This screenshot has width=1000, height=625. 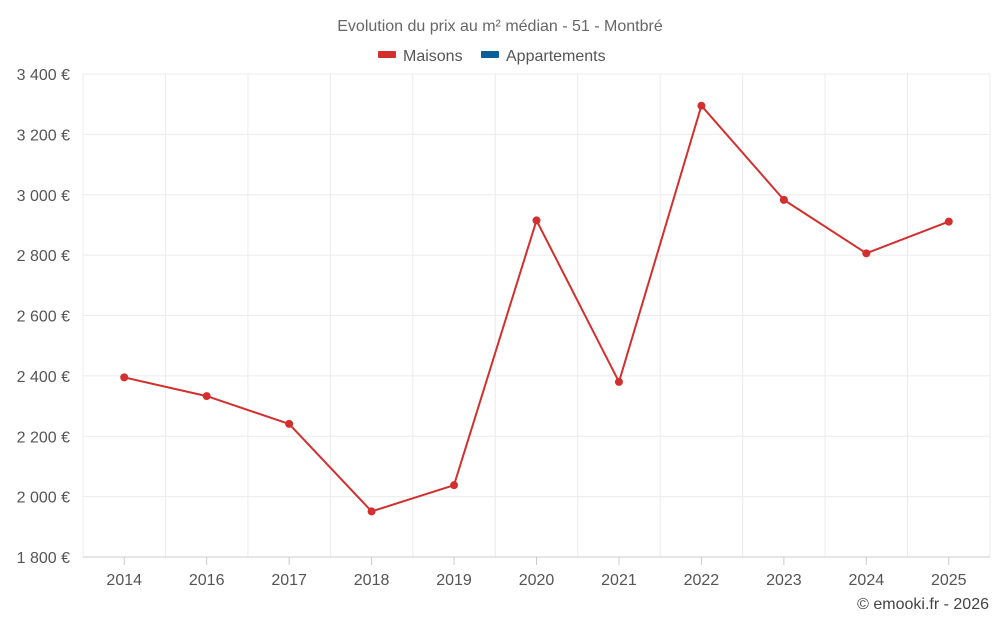 I want to click on data-point-maisons-2023, so click(x=783, y=199).